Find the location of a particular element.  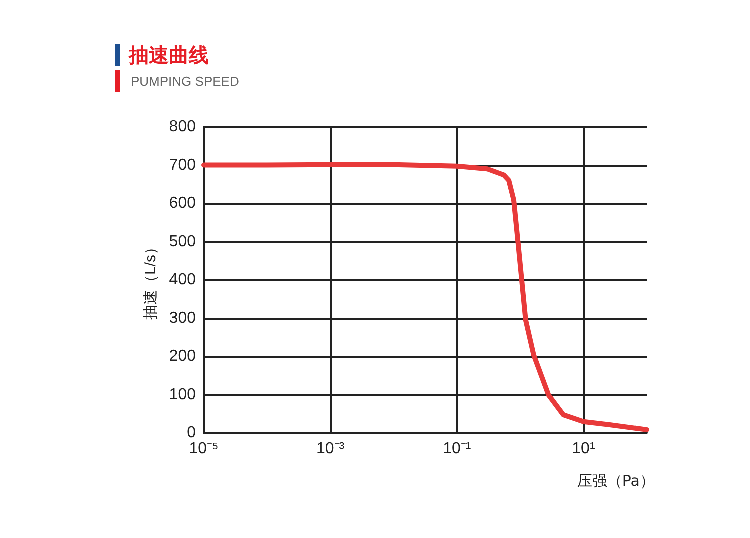

x-axis-title: 压强（Pa） is located at coordinates (616, 481).